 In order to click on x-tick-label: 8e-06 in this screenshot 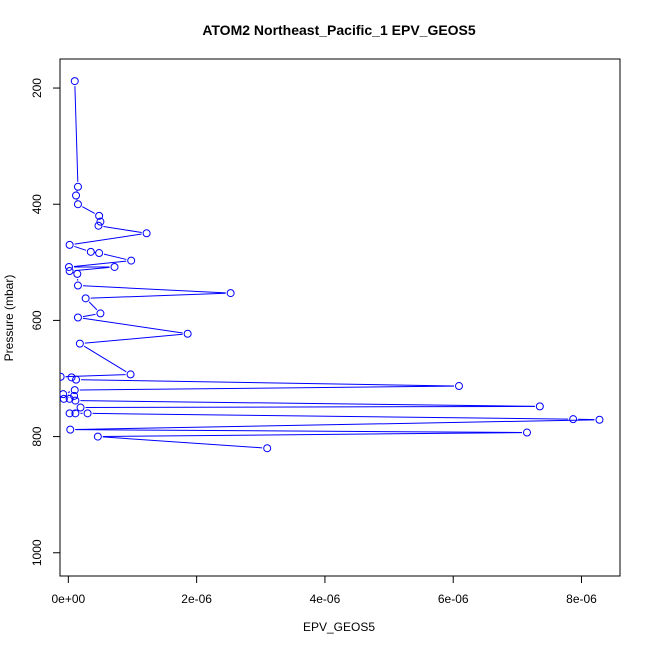, I will do `click(581, 599)`.